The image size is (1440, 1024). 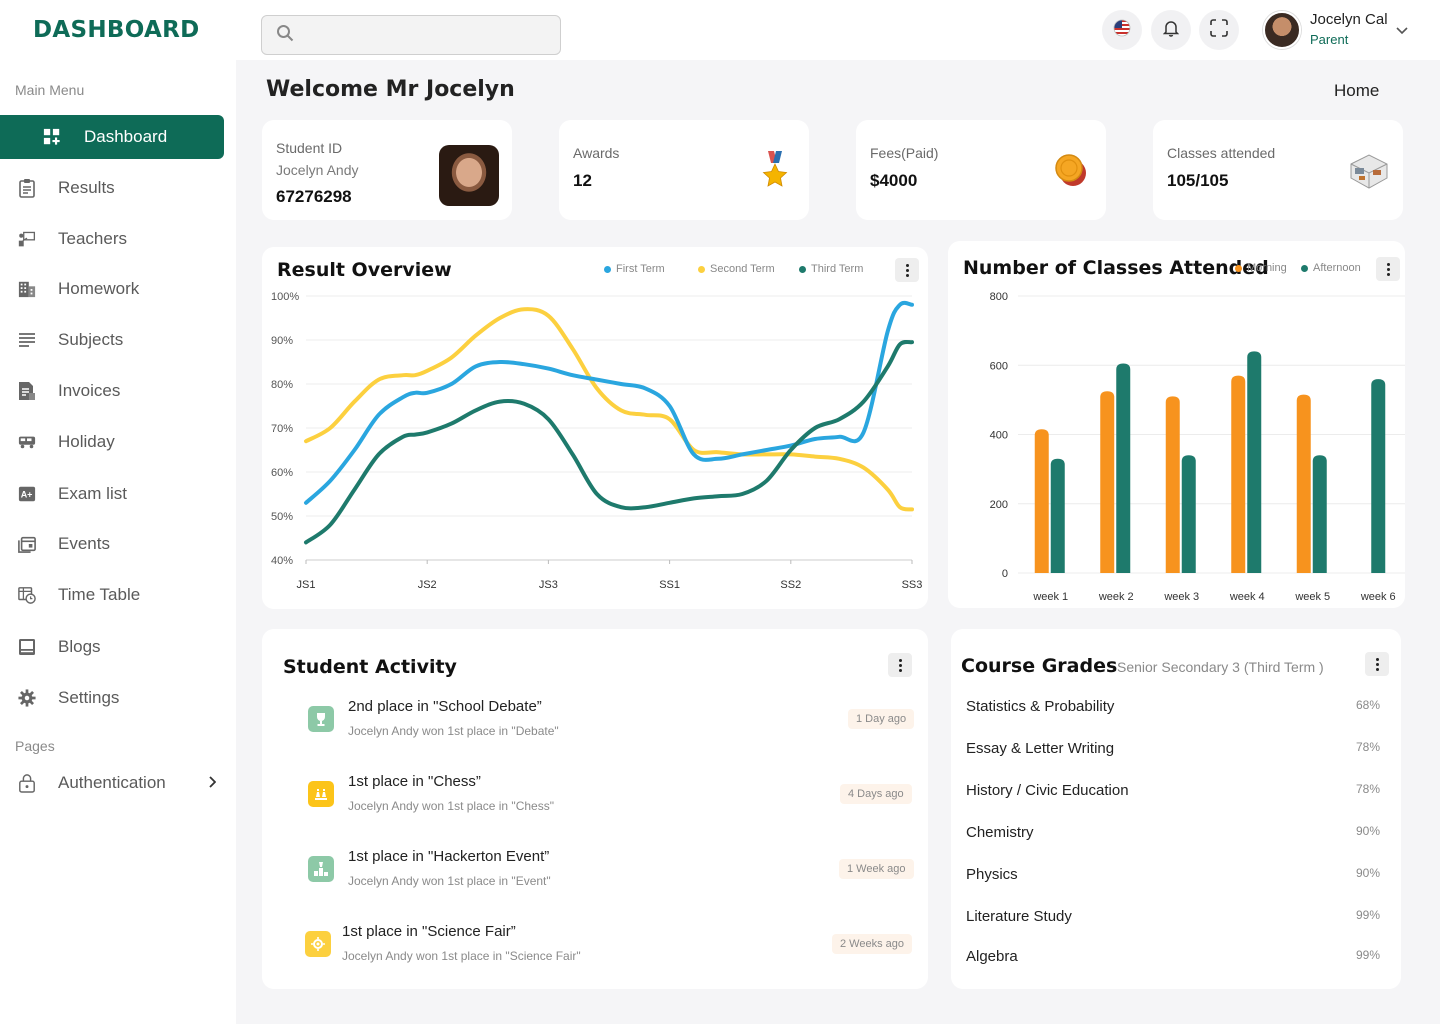 What do you see at coordinates (904, 153) in the screenshot?
I see `fees-label: Fees(Paid)` at bounding box center [904, 153].